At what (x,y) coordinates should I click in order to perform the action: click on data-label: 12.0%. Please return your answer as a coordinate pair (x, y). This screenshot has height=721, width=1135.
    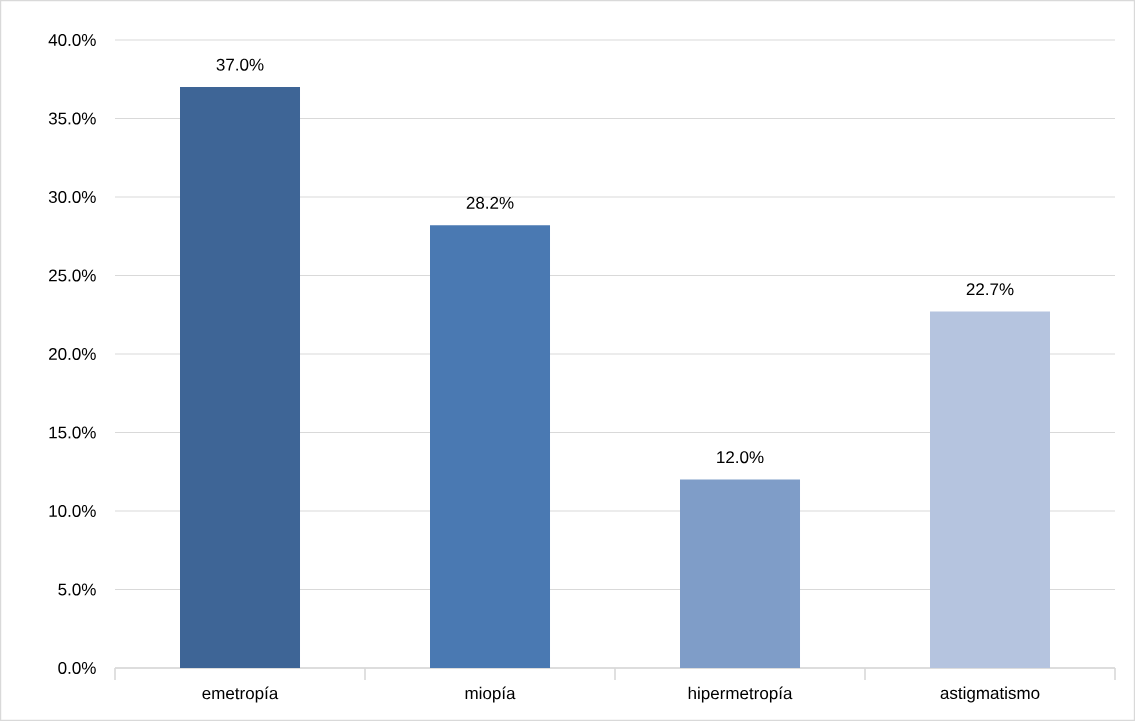
    Looking at the image, I should click on (740, 457).